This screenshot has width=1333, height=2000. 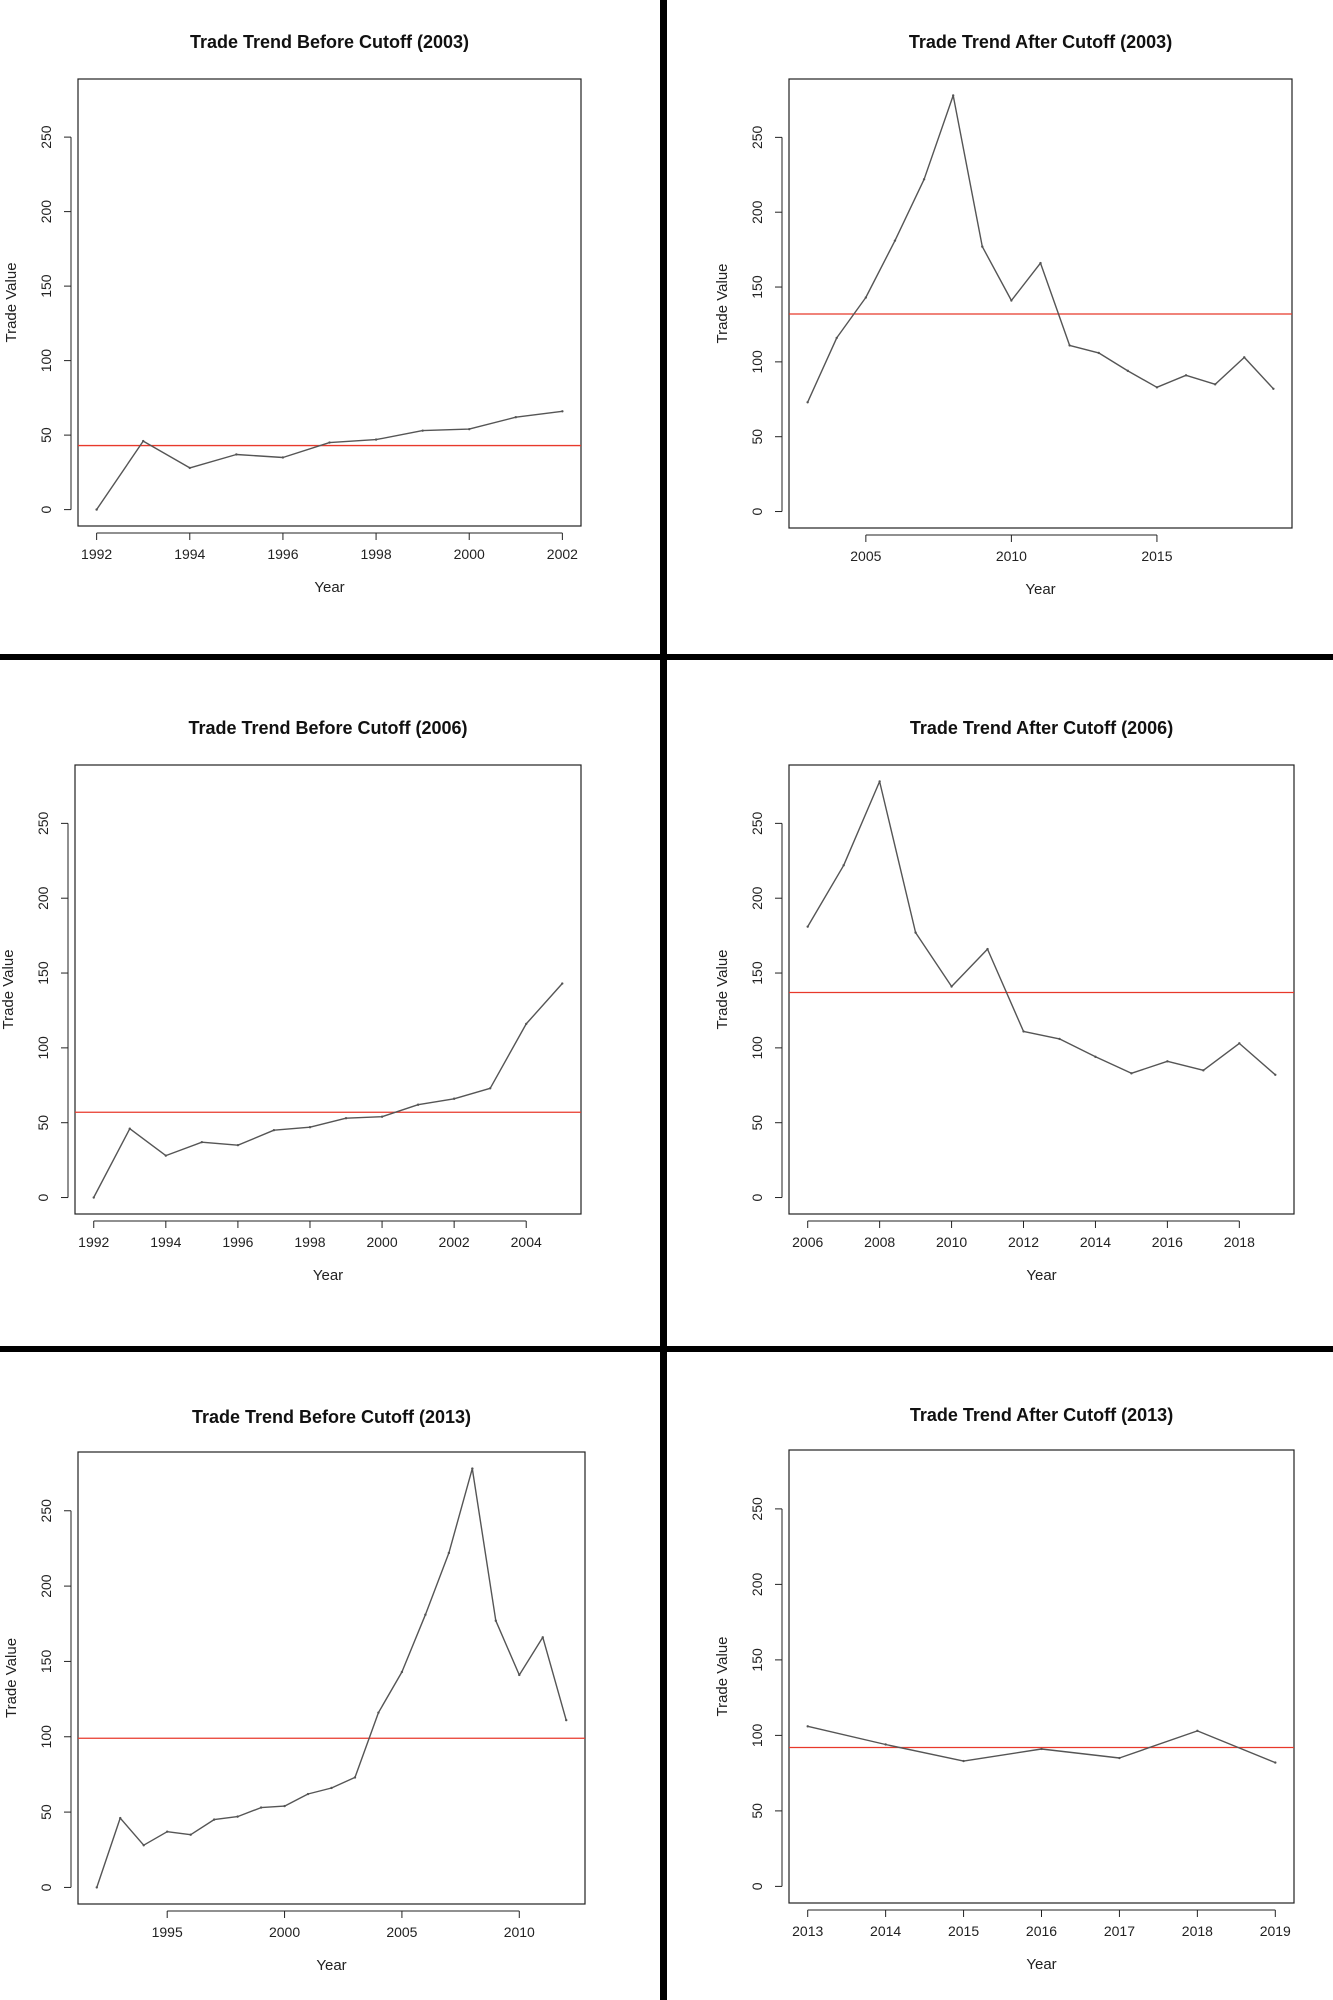 What do you see at coordinates (1197, 1931) in the screenshot?
I see `x-tick-label: 2018` at bounding box center [1197, 1931].